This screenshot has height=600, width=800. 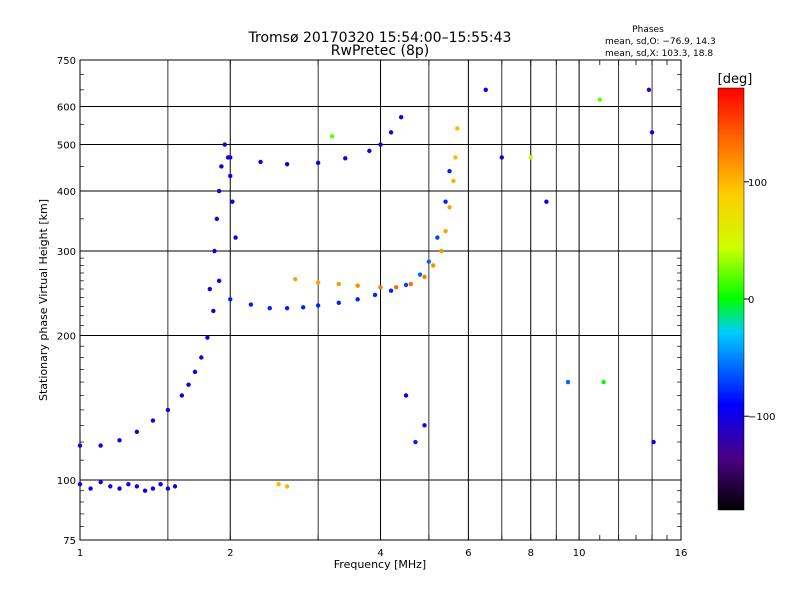 I want to click on colorbar-label: [deg], so click(x=735, y=79).